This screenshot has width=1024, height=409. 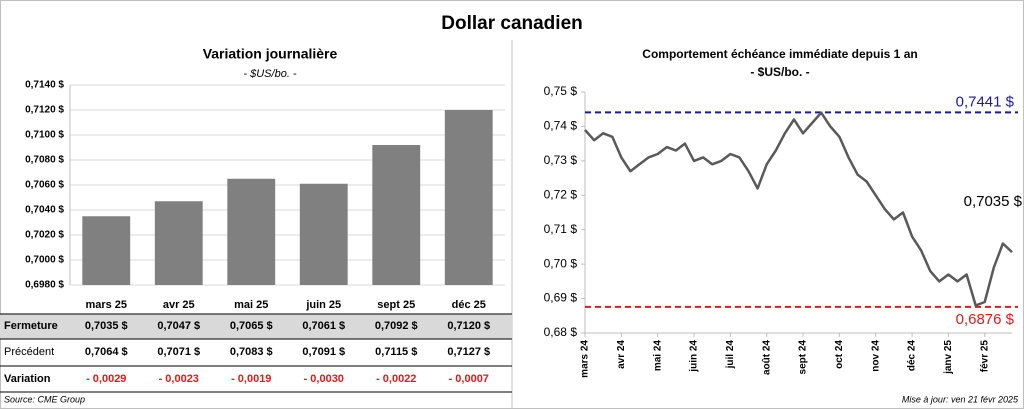 What do you see at coordinates (468, 352) in the screenshot?
I see `table-cell: 0,7127 $` at bounding box center [468, 352].